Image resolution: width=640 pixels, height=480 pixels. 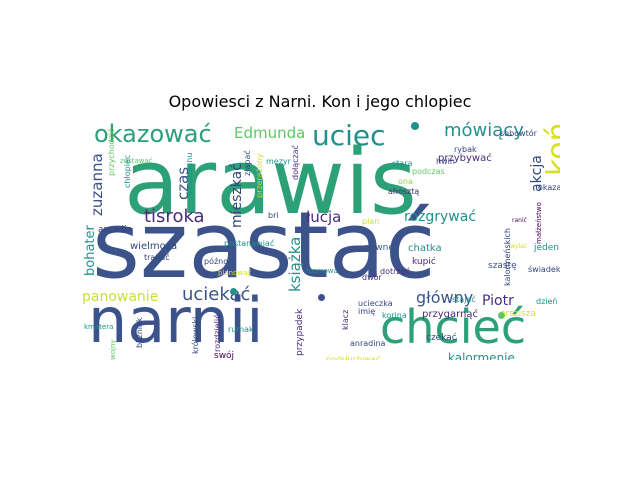 What do you see at coordinates (97, 184) in the screenshot?
I see `word: zuzanna` at bounding box center [97, 184].